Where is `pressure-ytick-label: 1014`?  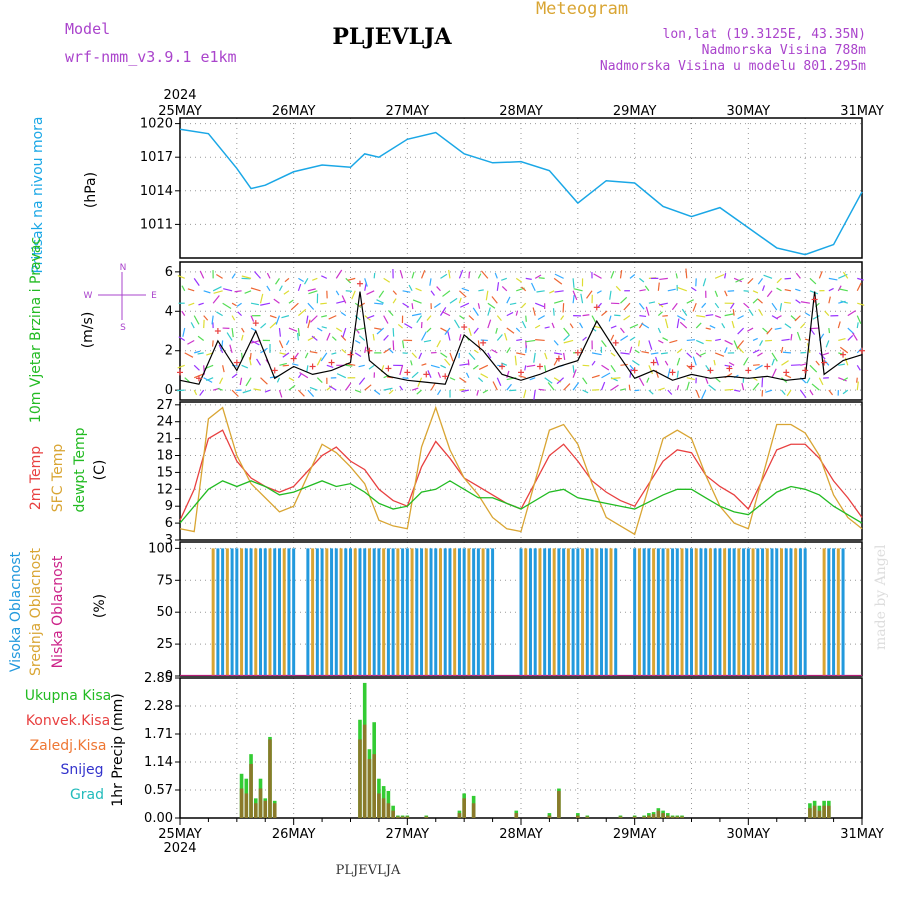 pressure-ytick-label: 1014 is located at coordinates (156, 191).